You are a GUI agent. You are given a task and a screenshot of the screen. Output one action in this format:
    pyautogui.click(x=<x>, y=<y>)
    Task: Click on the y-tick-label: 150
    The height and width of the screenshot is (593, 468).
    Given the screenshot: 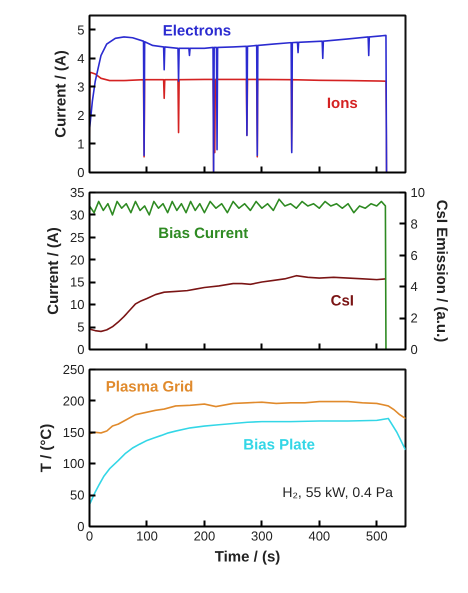 What is the action you would take?
    pyautogui.click(x=73, y=432)
    